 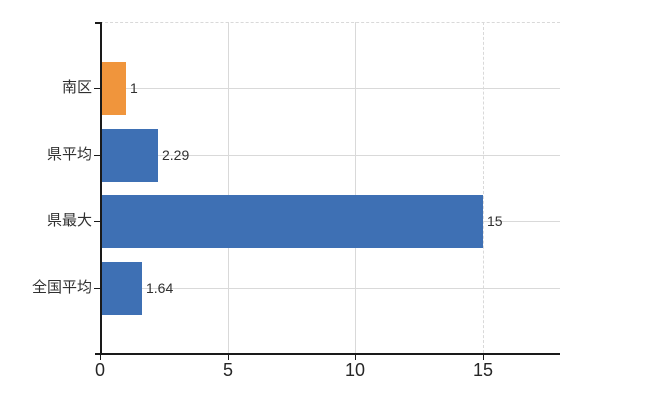 What do you see at coordinates (355, 370) in the screenshot?
I see `x-axis-tick-label: 10` at bounding box center [355, 370].